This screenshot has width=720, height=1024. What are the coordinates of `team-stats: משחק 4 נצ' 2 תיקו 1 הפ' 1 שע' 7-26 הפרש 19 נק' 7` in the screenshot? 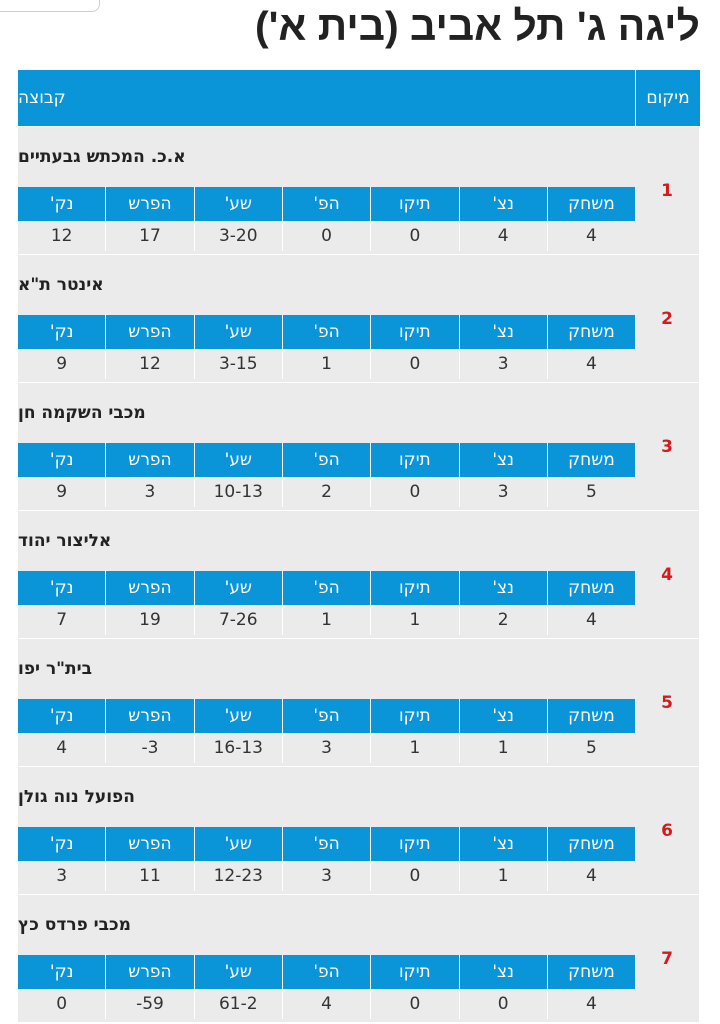 It's located at (327, 603).